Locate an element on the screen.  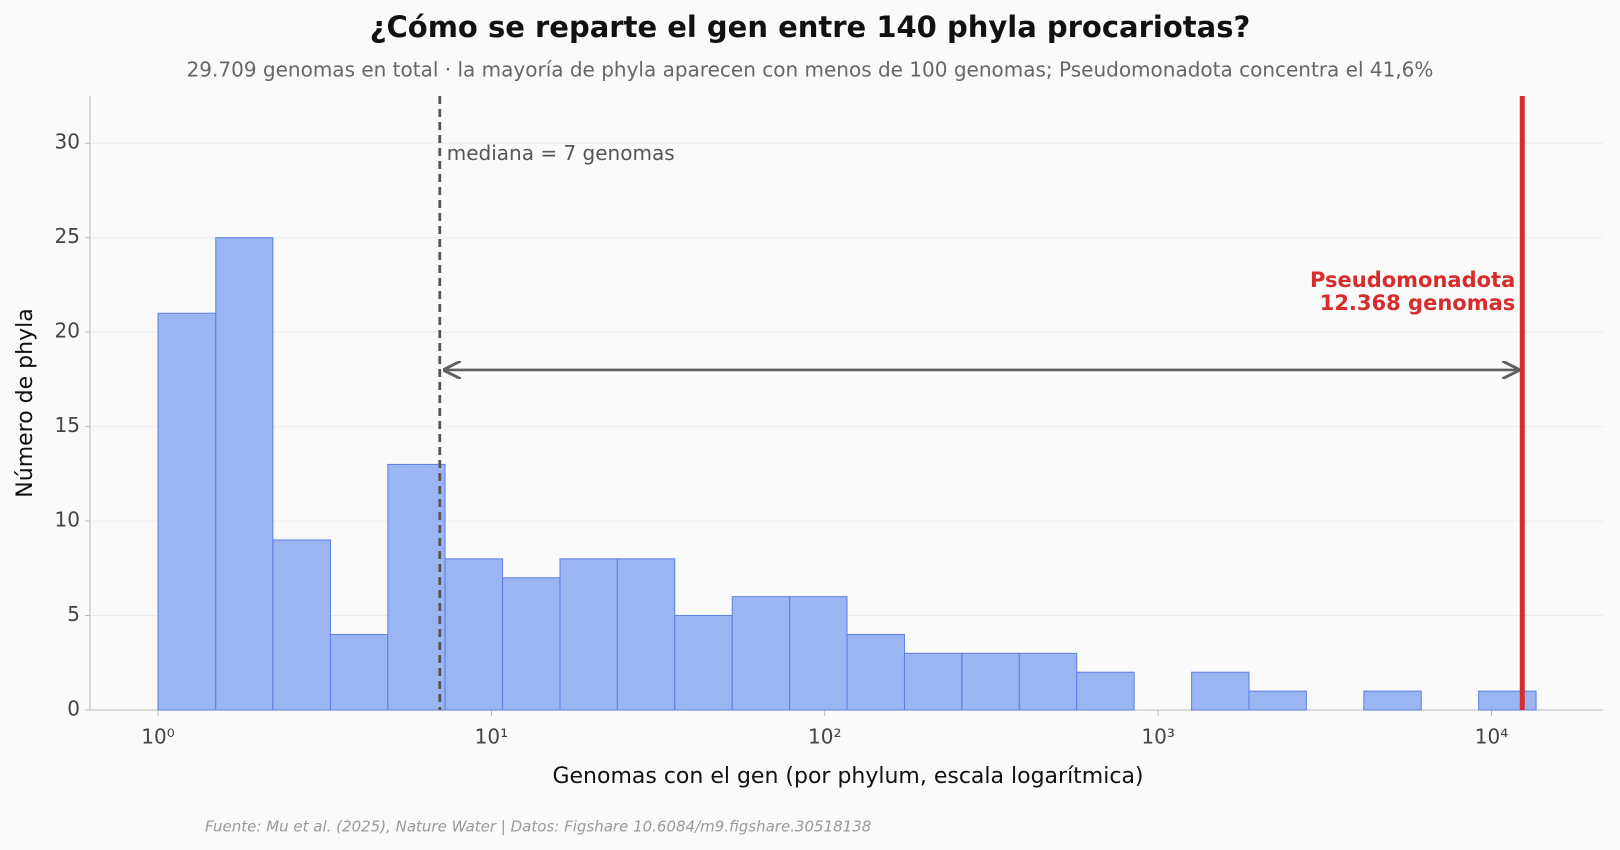
x-tick-label: 10¹ is located at coordinates (491, 737).